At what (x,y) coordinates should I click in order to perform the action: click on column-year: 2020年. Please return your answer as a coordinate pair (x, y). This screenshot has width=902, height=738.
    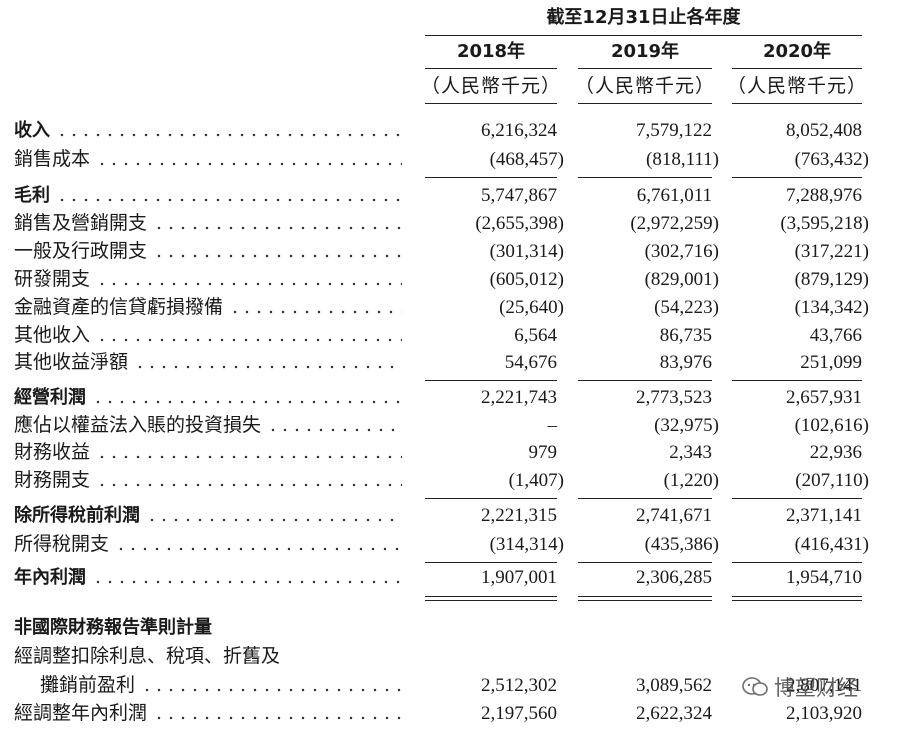
    Looking at the image, I should click on (797, 51).